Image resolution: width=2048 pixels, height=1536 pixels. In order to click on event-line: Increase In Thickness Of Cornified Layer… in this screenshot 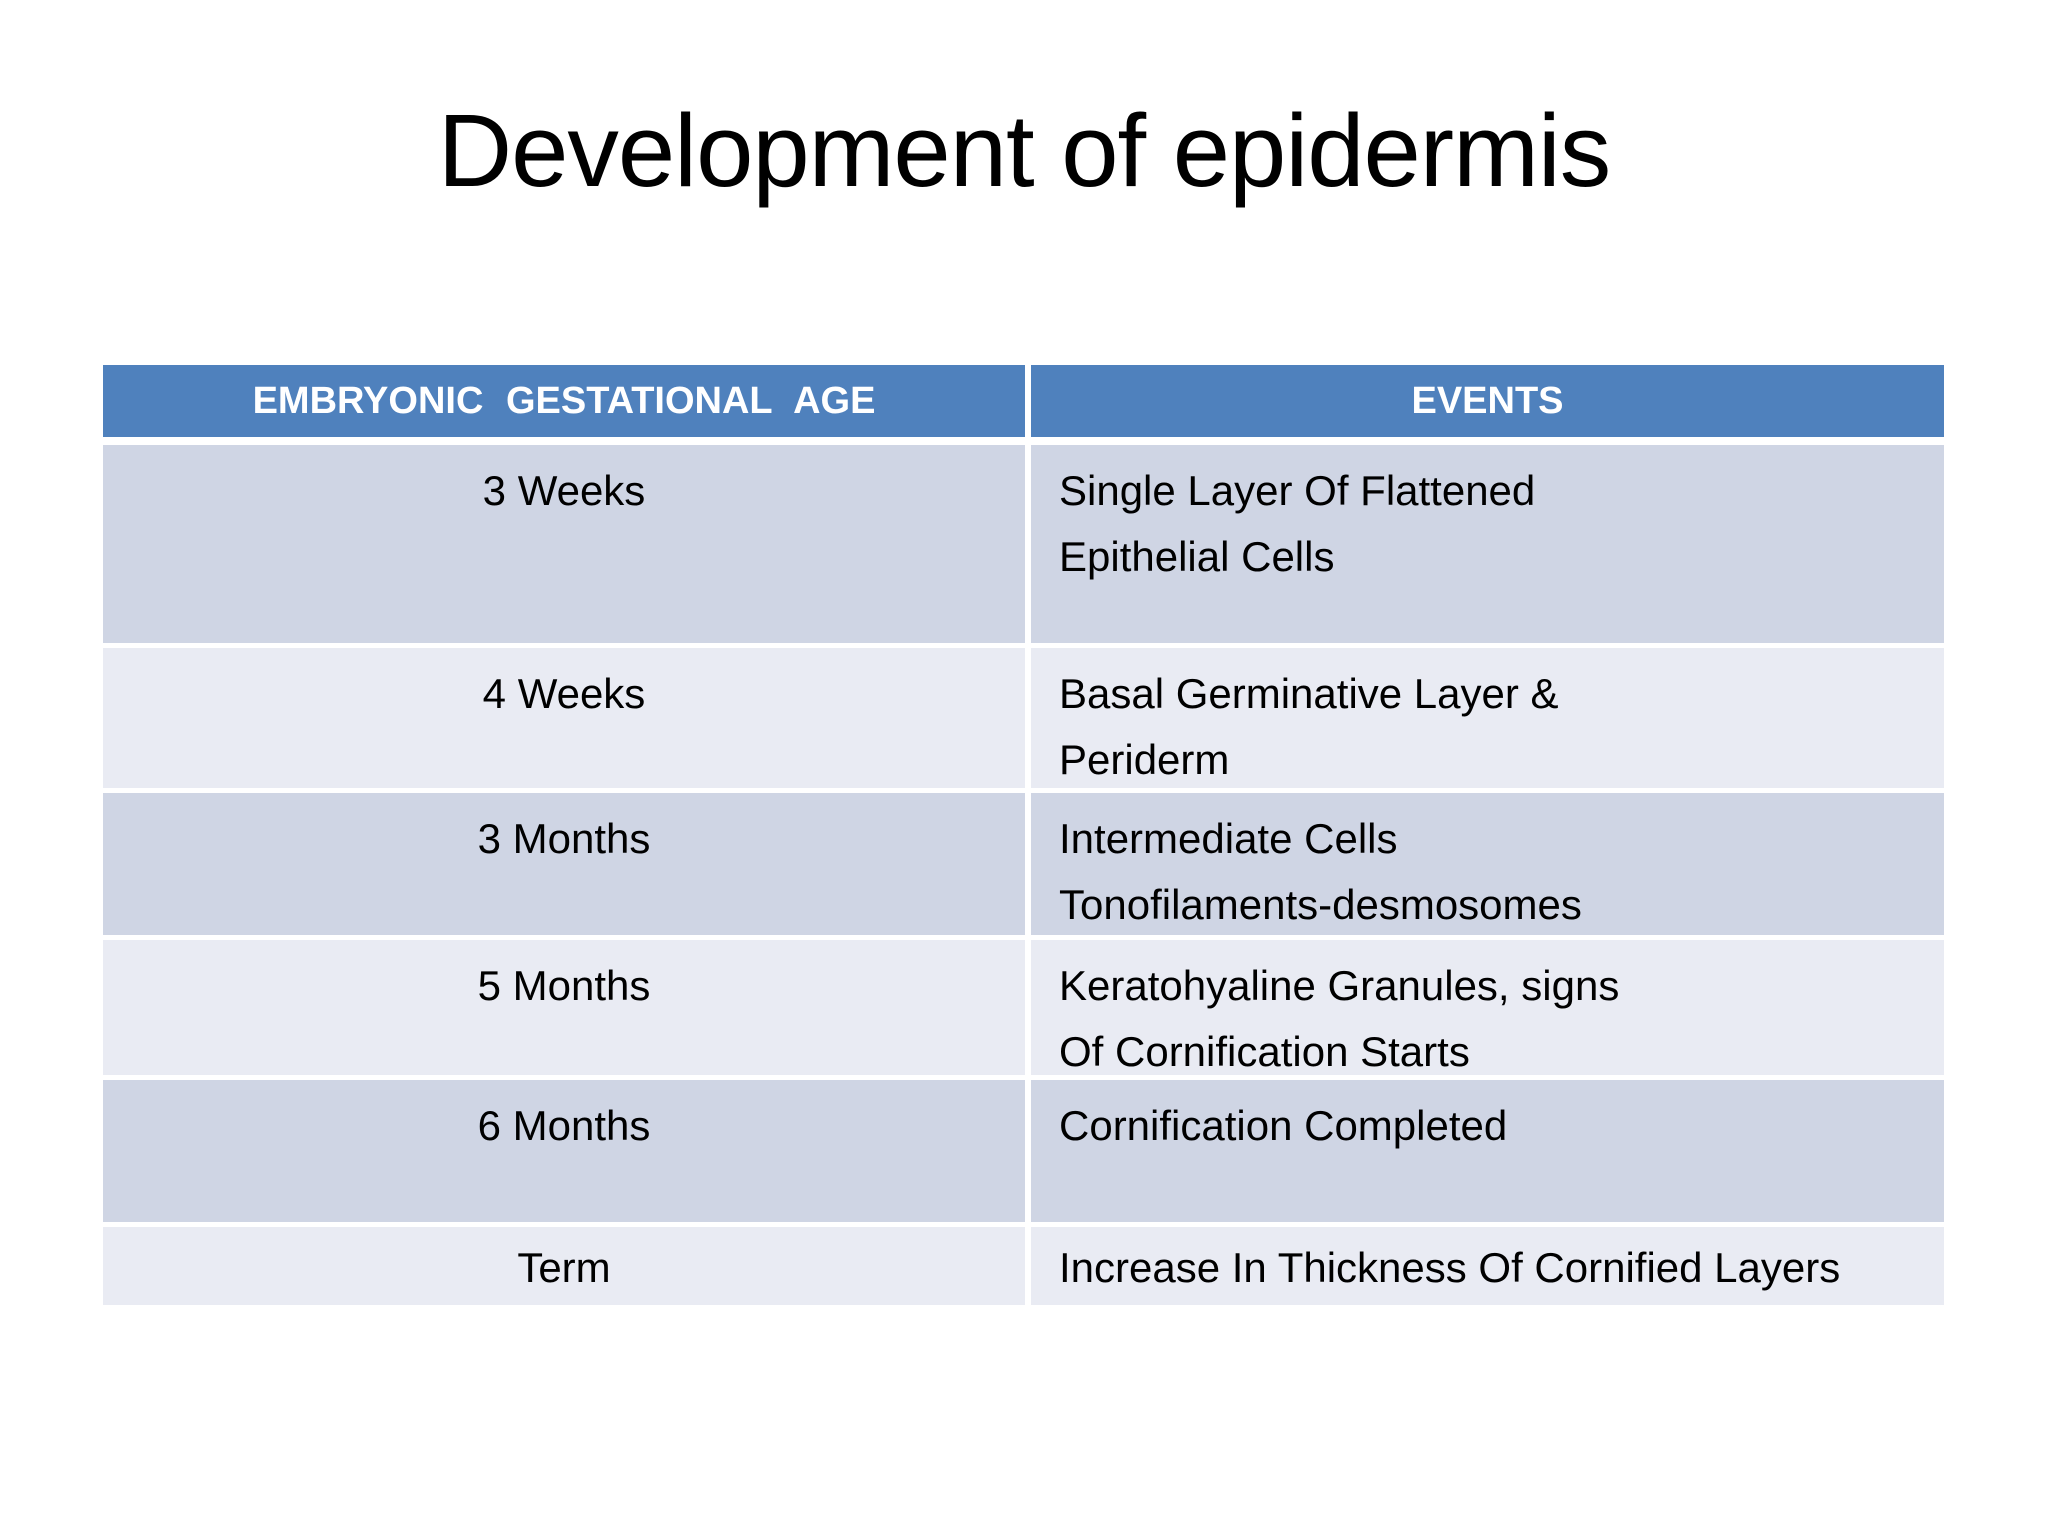, I will do `click(1450, 1267)`.